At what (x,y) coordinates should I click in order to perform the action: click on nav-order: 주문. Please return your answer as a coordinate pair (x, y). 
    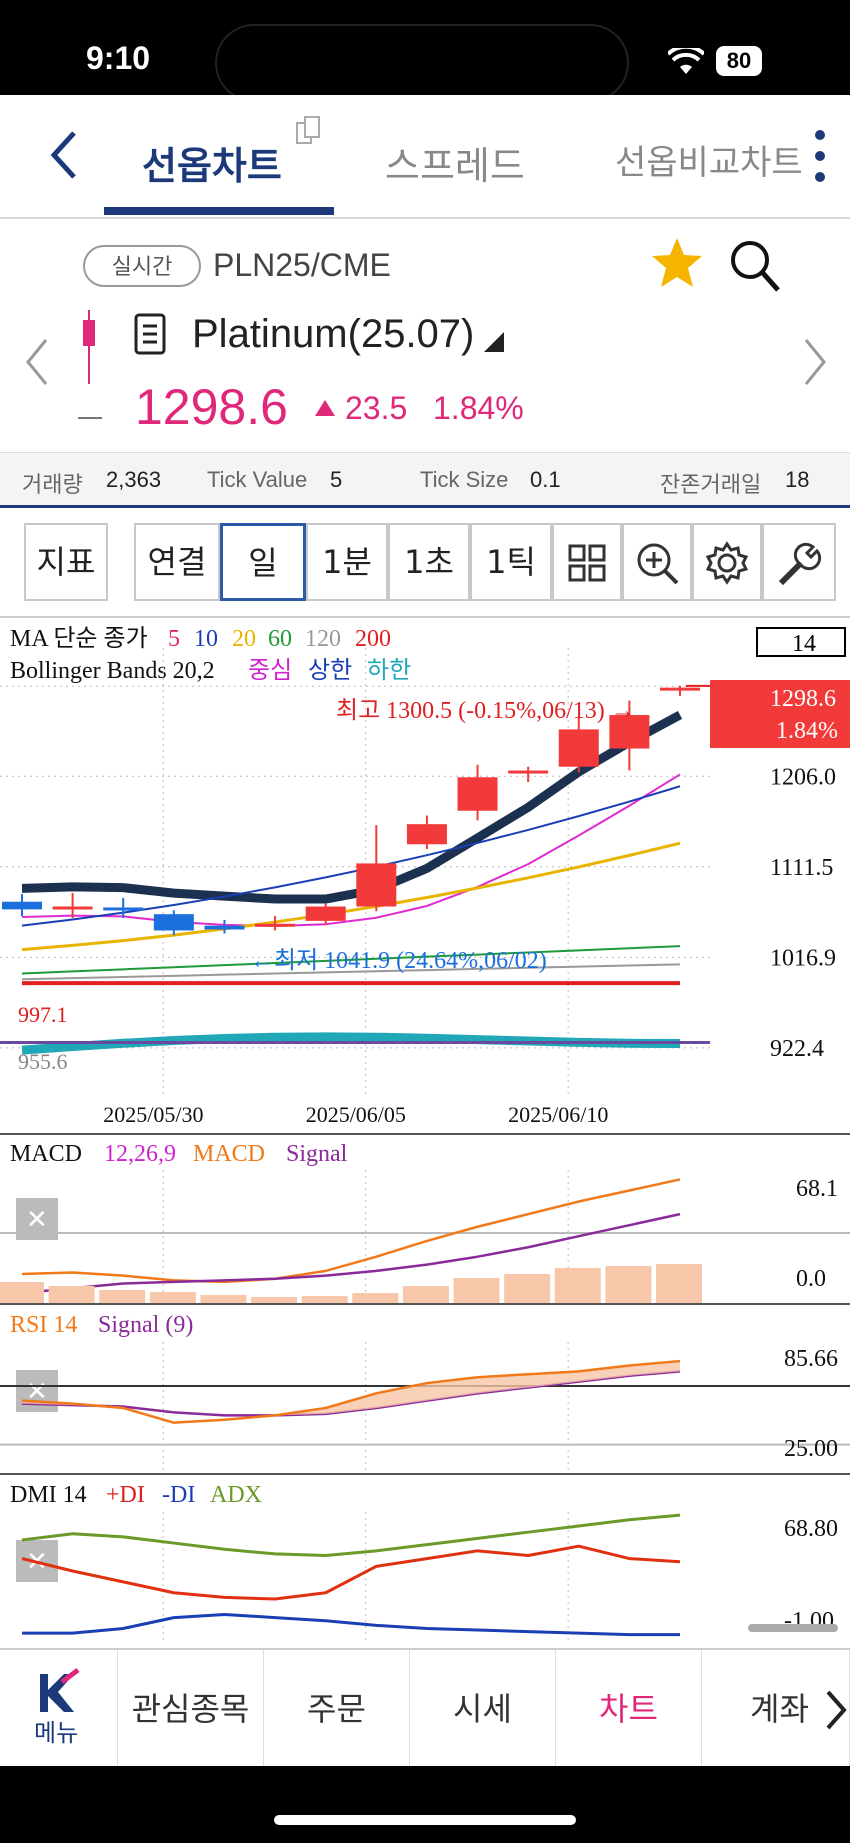
    Looking at the image, I should click on (337, 1709).